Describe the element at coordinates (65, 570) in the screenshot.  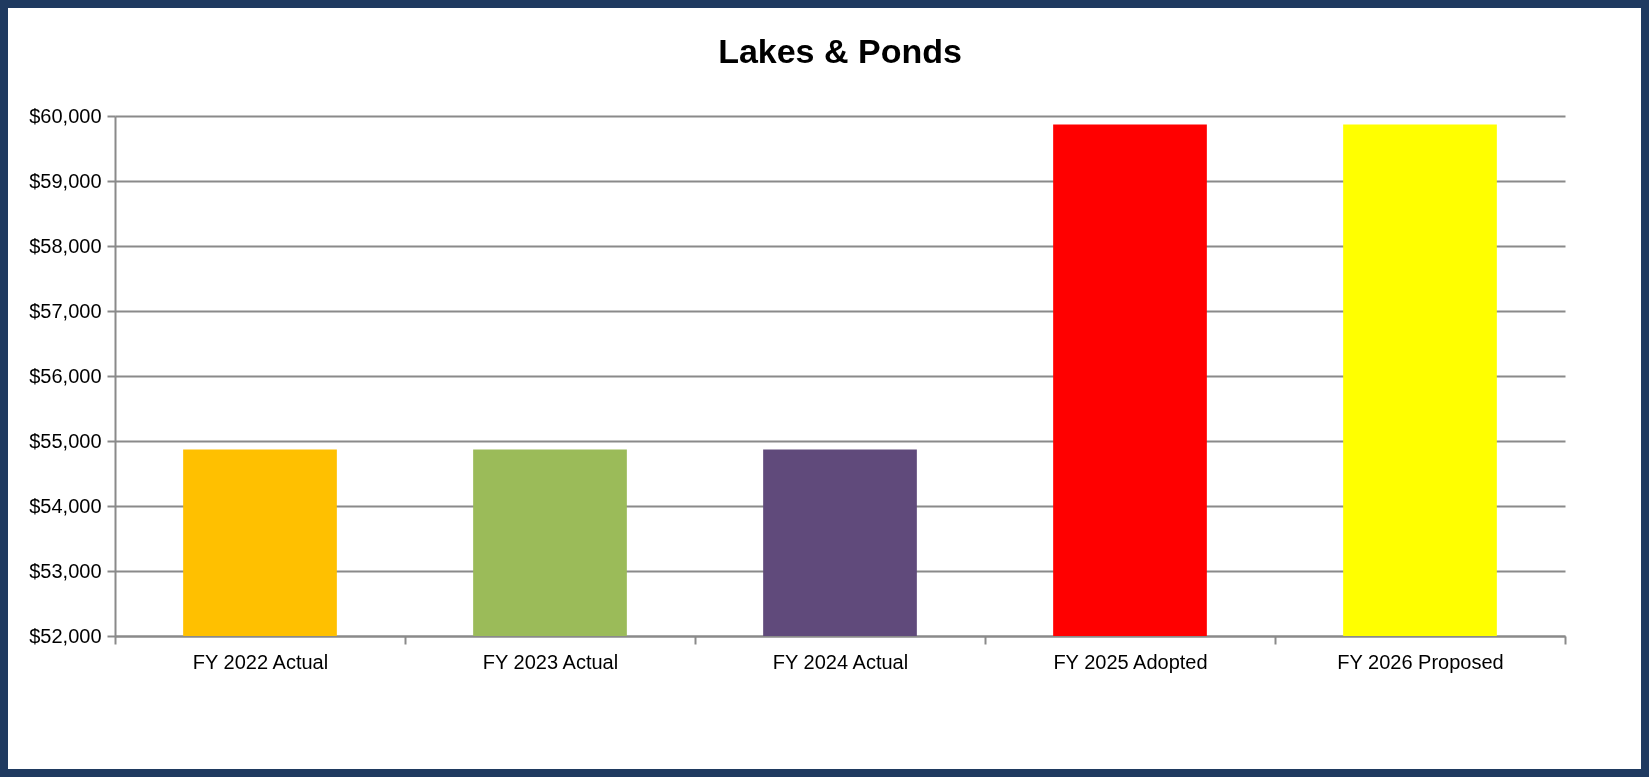
I see `y-tick-label: $53,000` at that location.